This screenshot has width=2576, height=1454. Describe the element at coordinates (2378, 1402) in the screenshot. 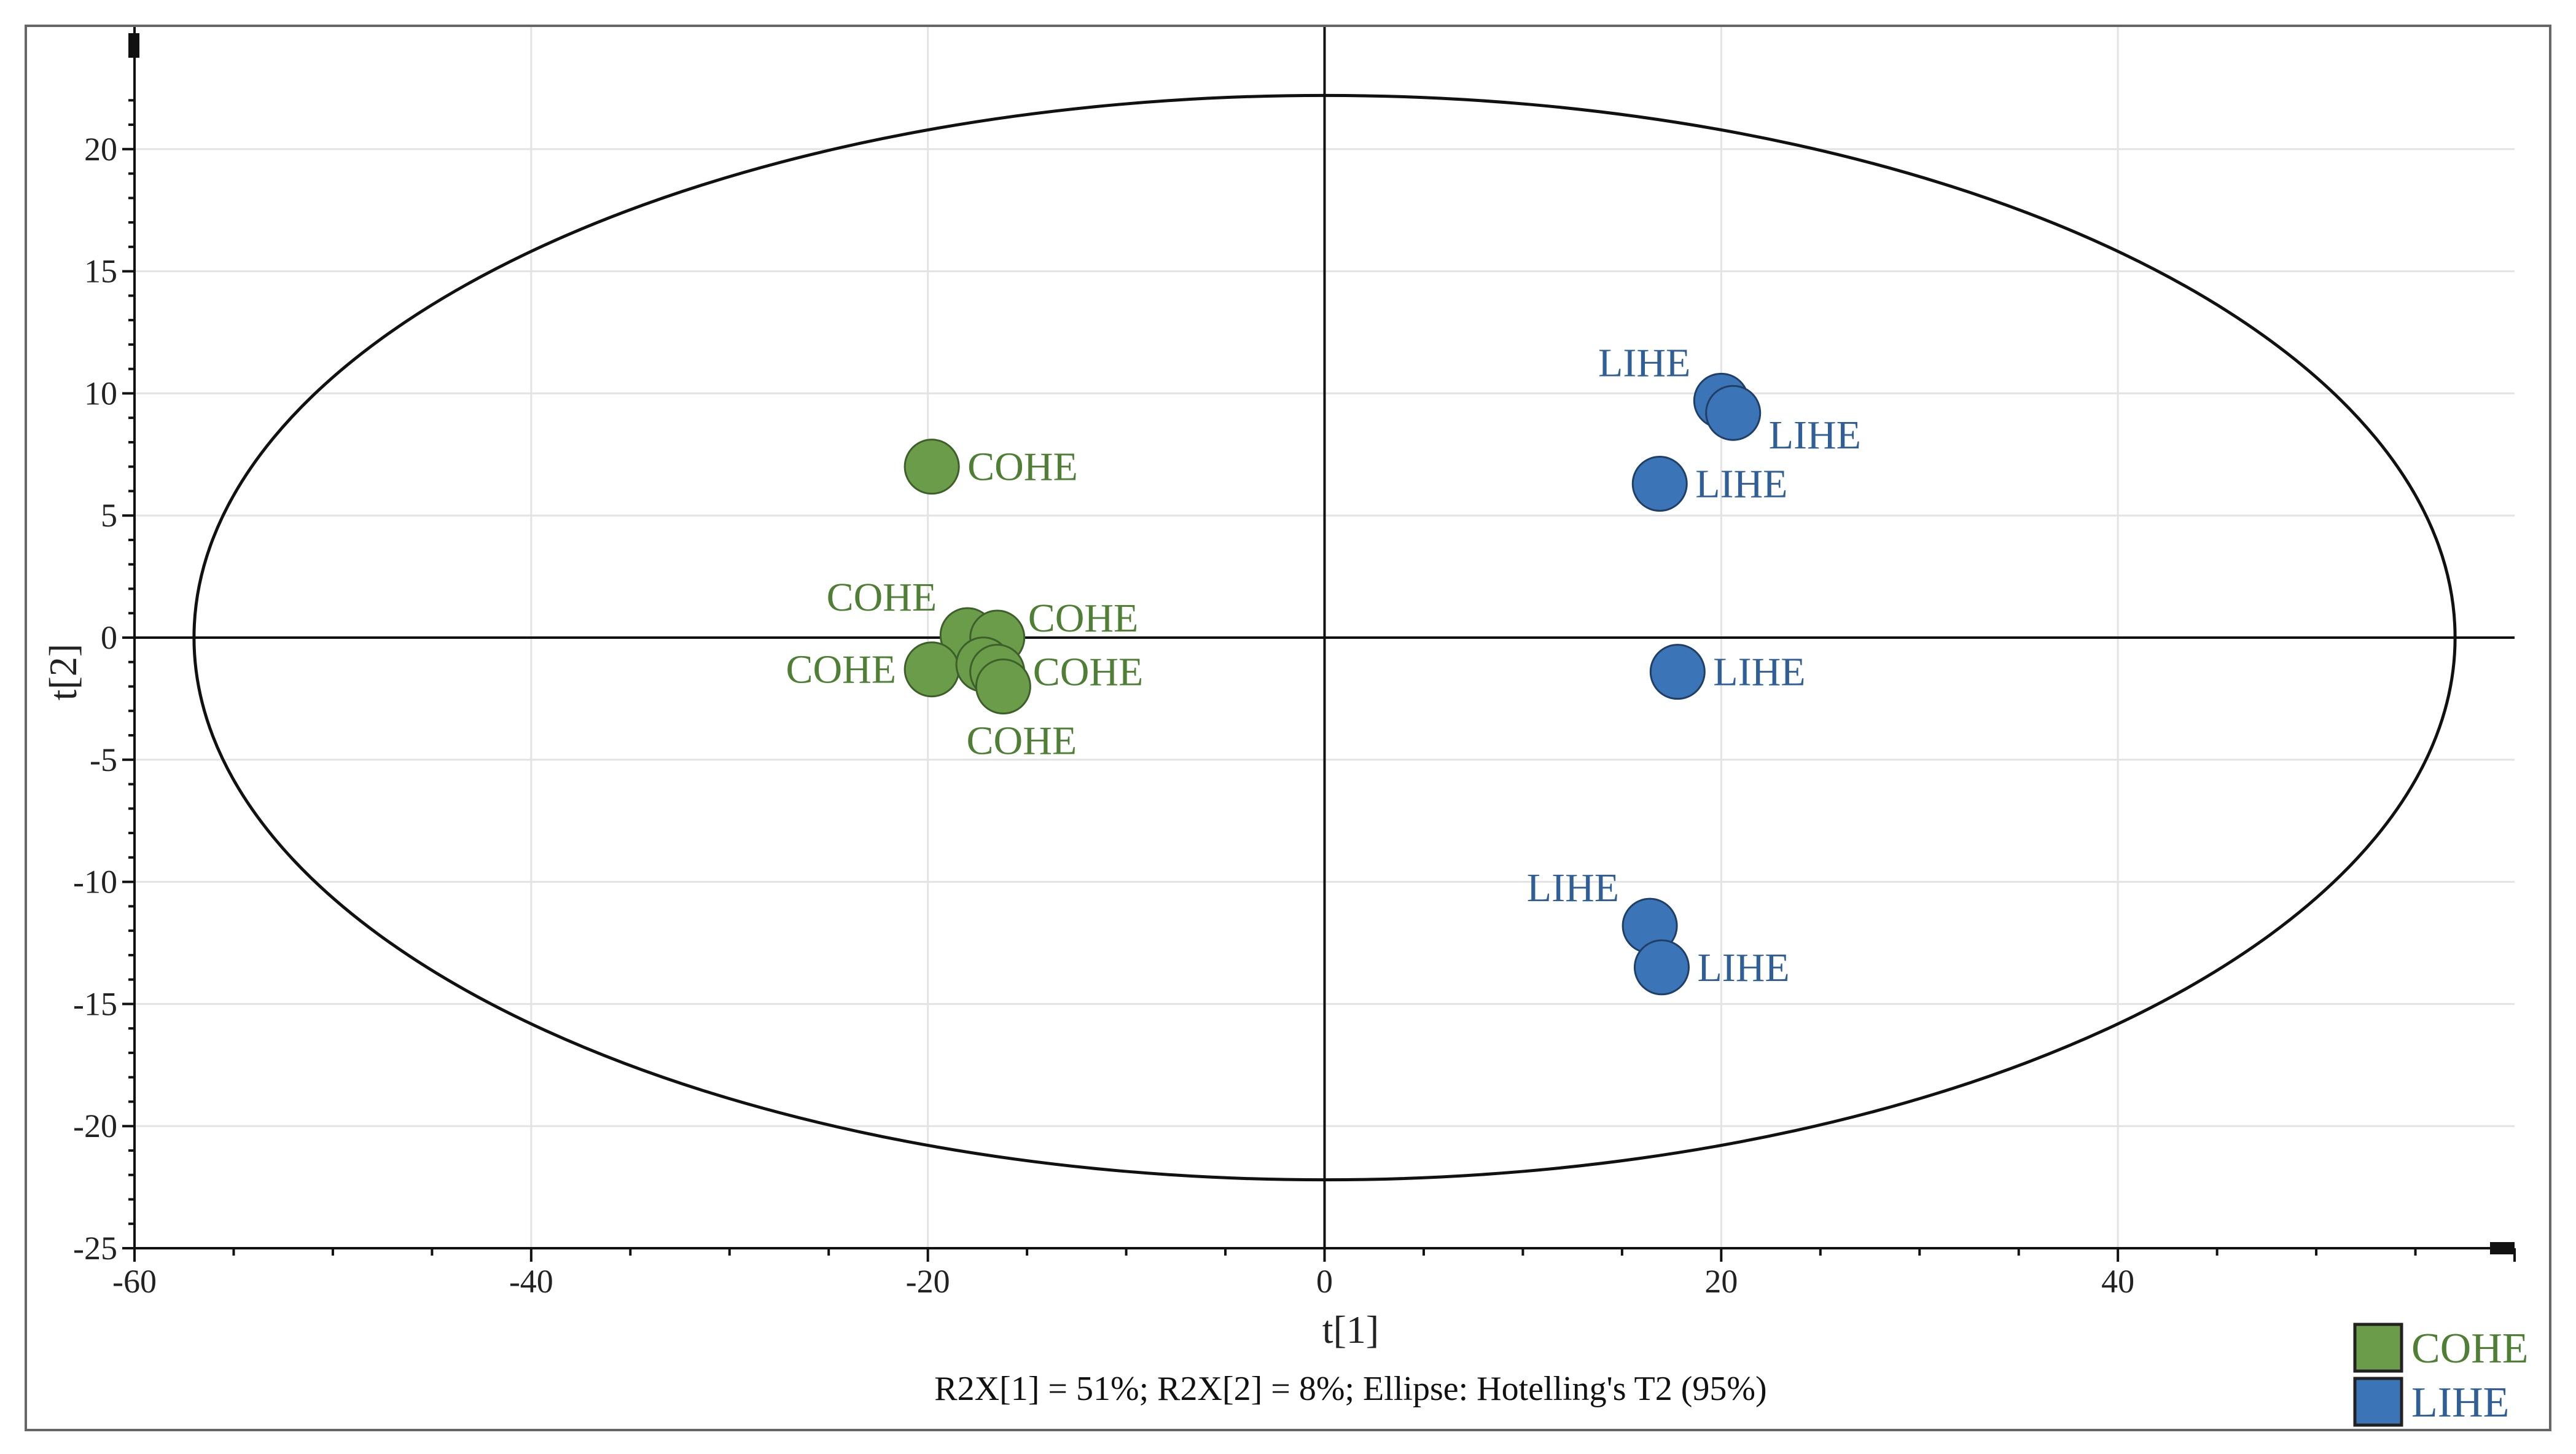

I see `legend-swatch-lihe` at that location.